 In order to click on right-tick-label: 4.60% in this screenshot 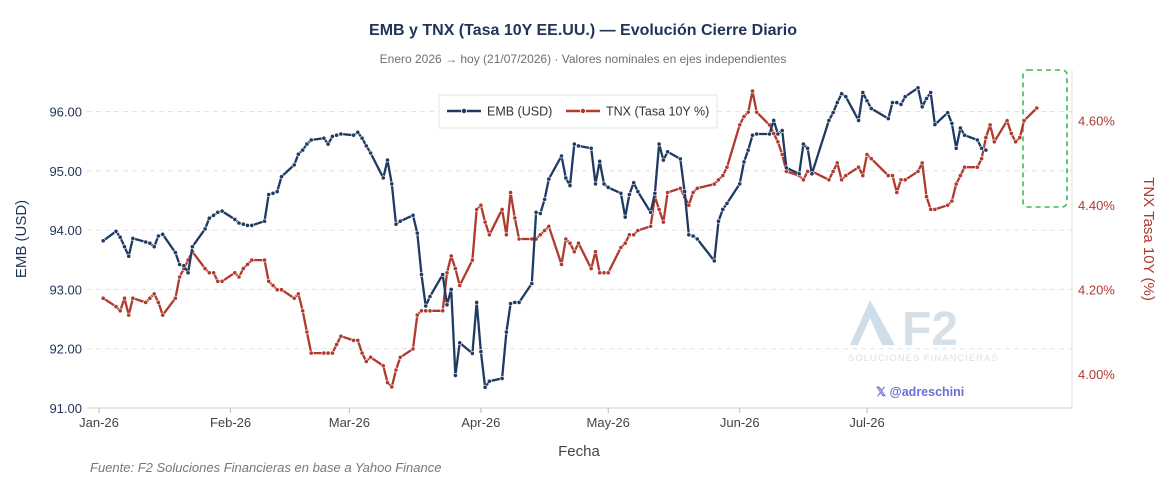, I will do `click(1096, 121)`.